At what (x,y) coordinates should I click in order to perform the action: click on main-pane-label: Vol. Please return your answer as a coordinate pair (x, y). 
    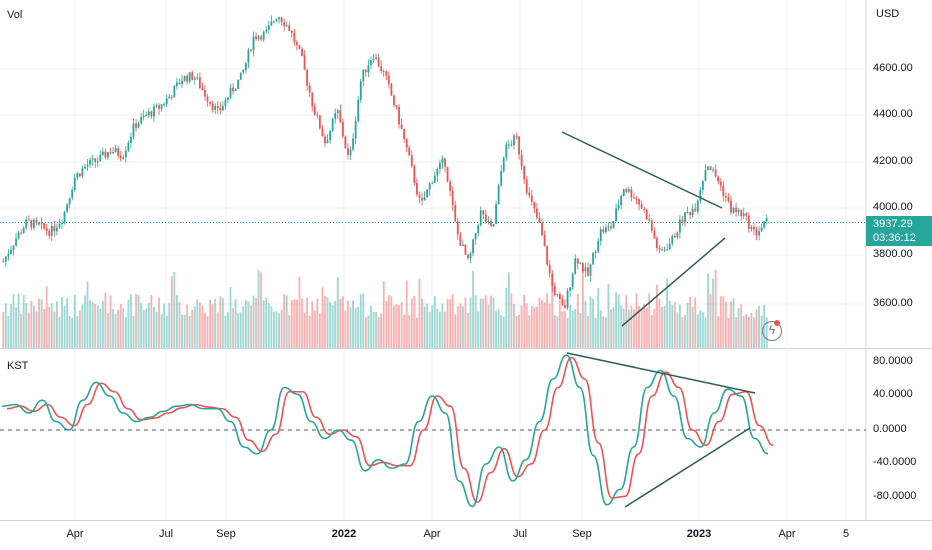
    Looking at the image, I should click on (15, 15).